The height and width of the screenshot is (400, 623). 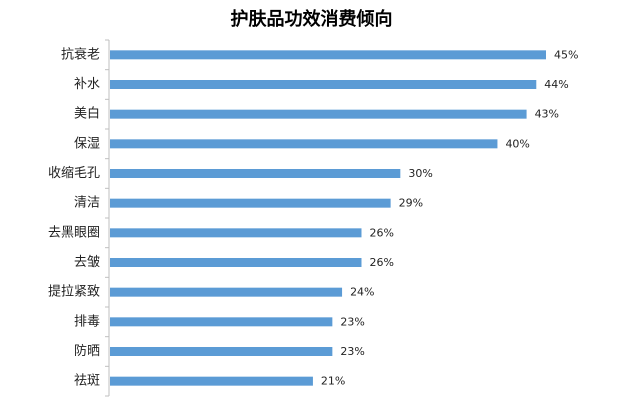 What do you see at coordinates (87, 262) in the screenshot?
I see `category-label: 去皱` at bounding box center [87, 262].